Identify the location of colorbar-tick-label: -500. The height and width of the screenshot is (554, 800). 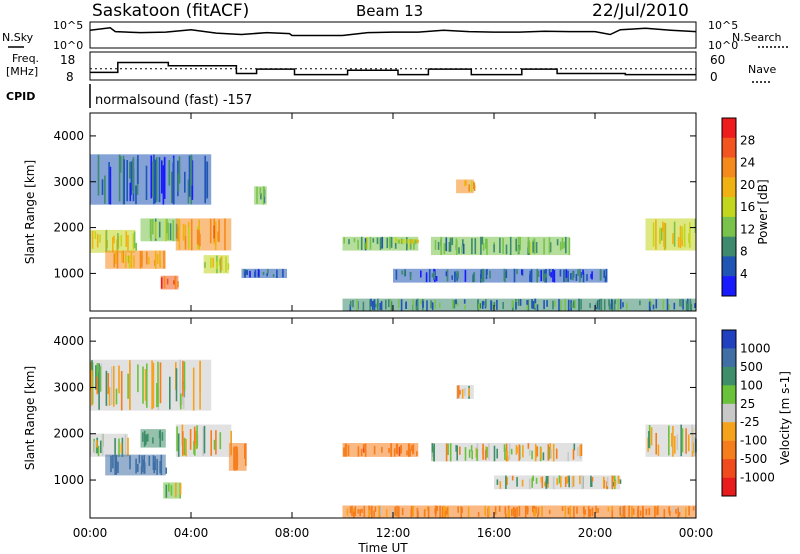
(753, 459).